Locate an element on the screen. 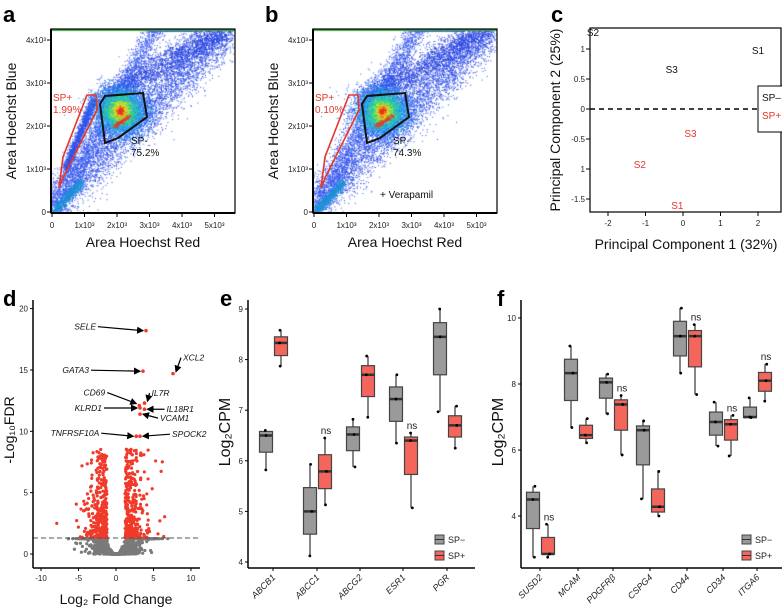 This screenshot has width=782, height=610. x-tick-label: PGR is located at coordinates (441, 582).